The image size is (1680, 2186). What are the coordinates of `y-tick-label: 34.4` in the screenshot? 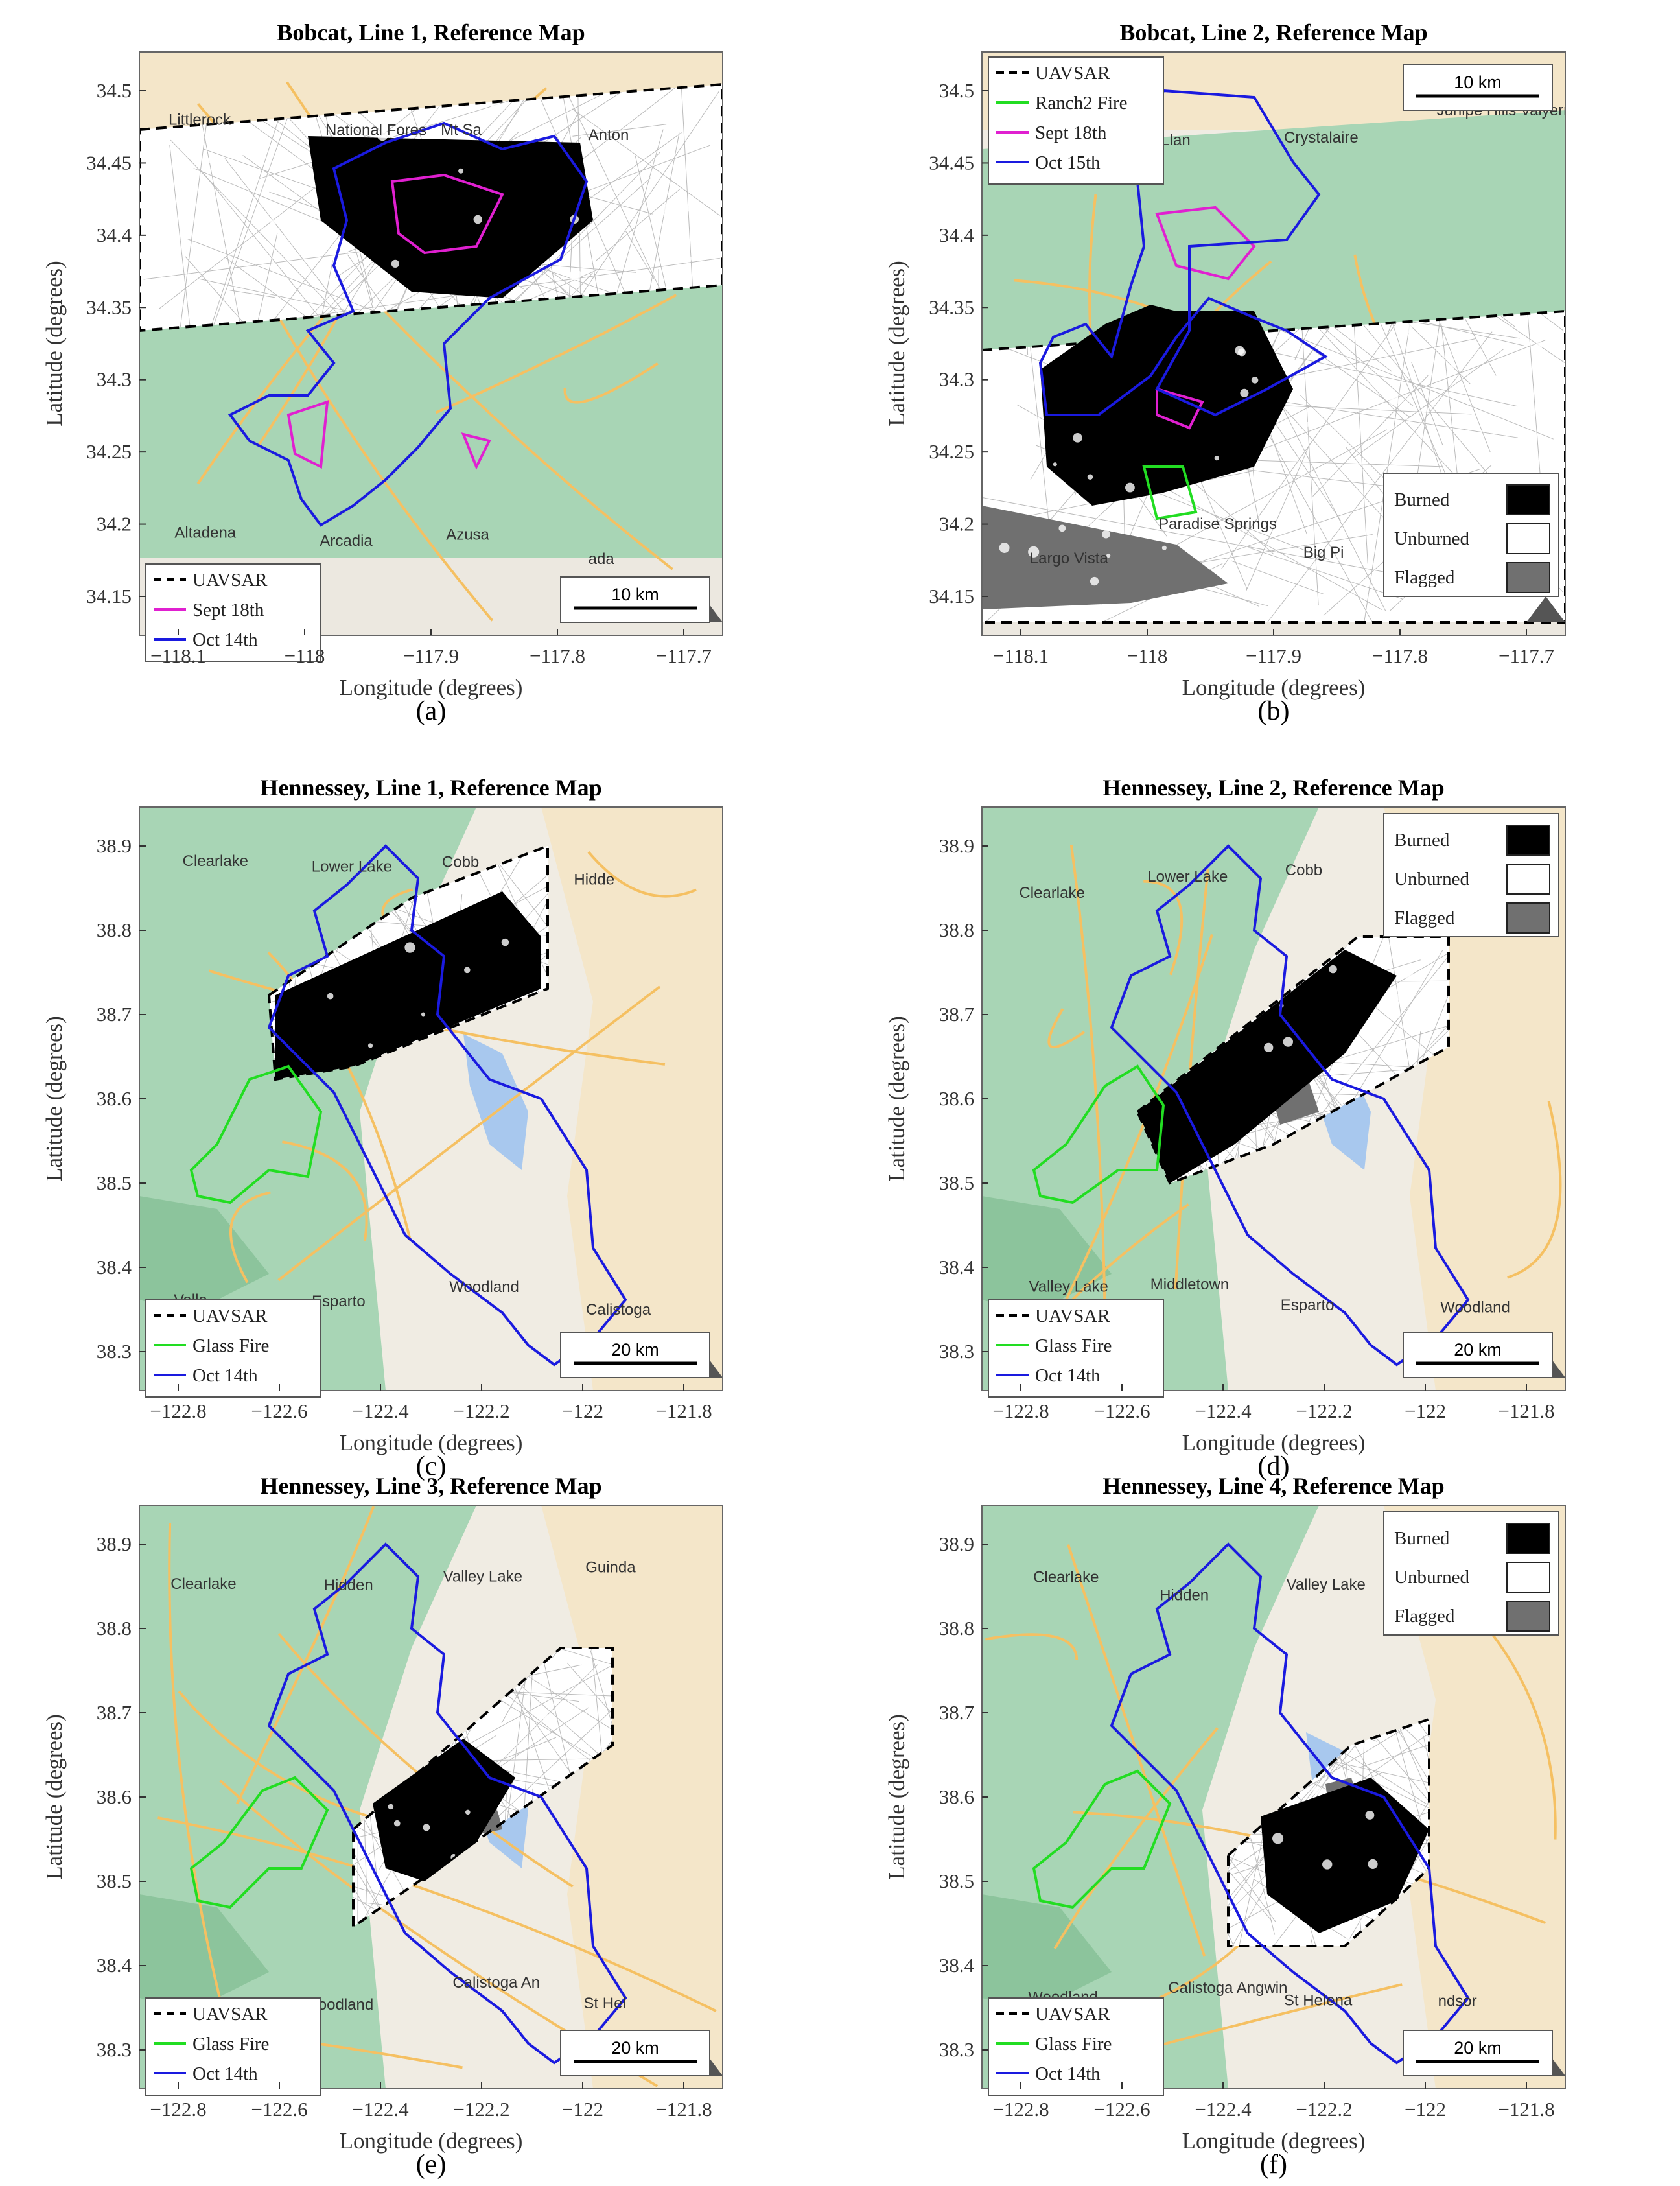 It's located at (115, 235).